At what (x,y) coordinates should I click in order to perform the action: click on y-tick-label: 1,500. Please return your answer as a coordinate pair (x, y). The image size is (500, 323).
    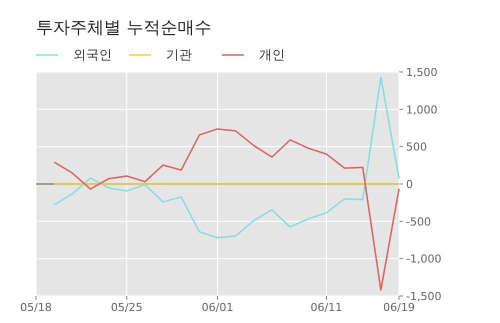
    Looking at the image, I should click on (422, 72).